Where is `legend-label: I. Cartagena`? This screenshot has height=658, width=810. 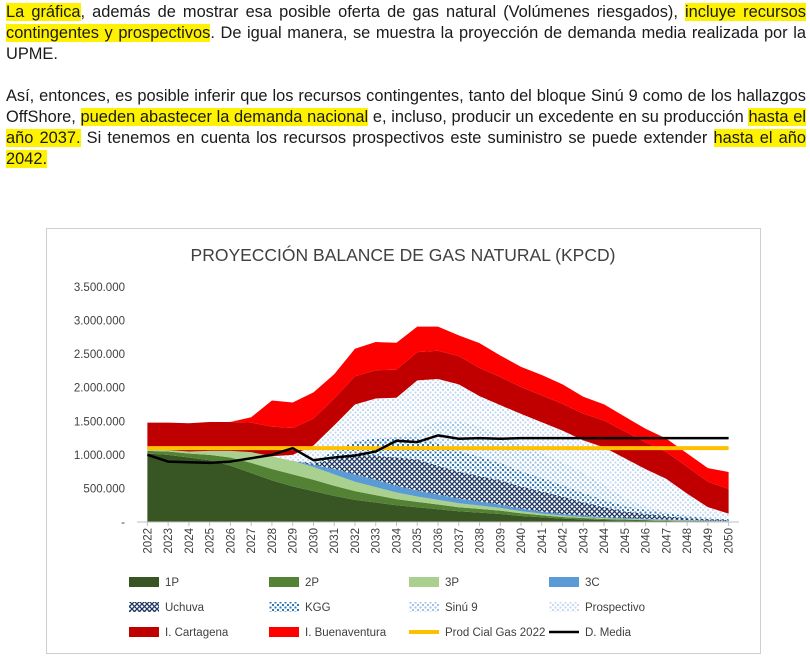
legend-label: I. Cartagena is located at coordinates (197, 633).